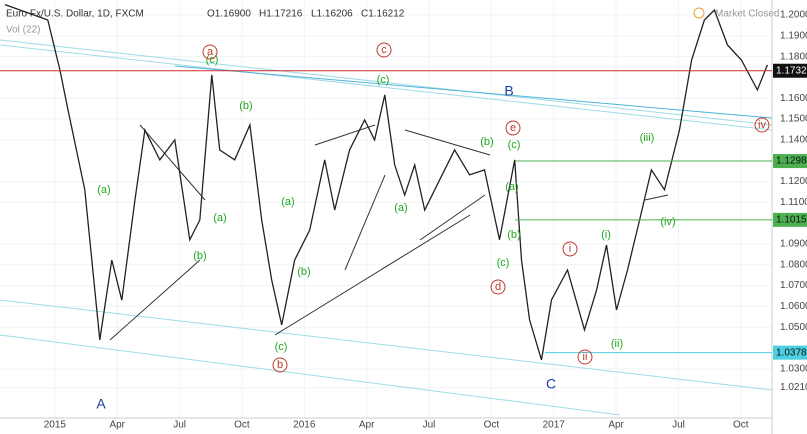 The height and width of the screenshot is (434, 807). What do you see at coordinates (793, 306) in the screenshot?
I see `y-tick-label: 1.06000` at bounding box center [793, 306].